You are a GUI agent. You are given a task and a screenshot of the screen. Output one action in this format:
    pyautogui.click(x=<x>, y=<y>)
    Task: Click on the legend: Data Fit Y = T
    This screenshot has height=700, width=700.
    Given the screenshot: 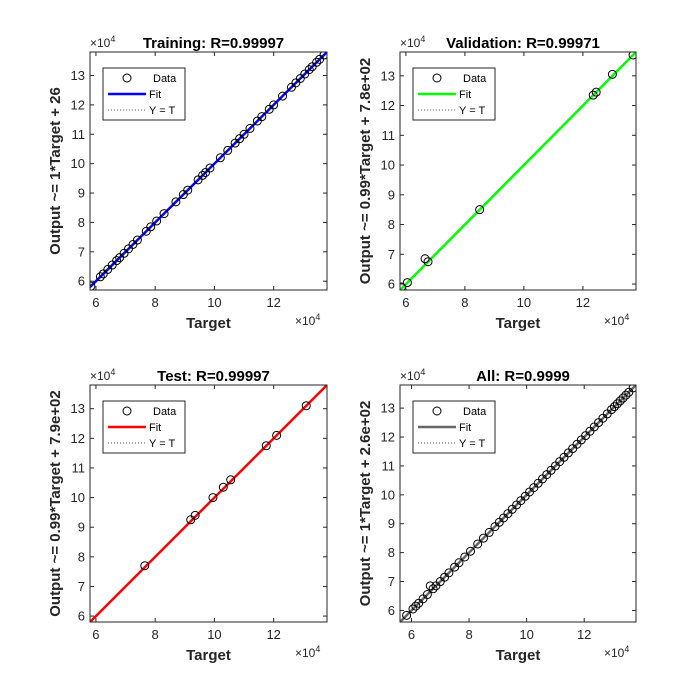 What is the action you would take?
    pyautogui.click(x=454, y=94)
    